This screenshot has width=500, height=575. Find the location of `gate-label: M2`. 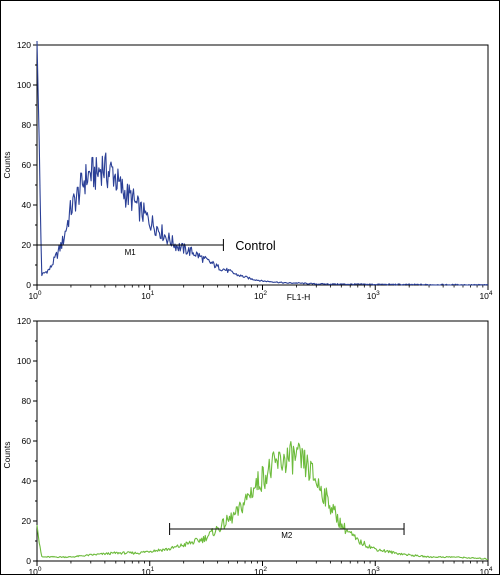

gate-label: M2 is located at coordinates (287, 535).